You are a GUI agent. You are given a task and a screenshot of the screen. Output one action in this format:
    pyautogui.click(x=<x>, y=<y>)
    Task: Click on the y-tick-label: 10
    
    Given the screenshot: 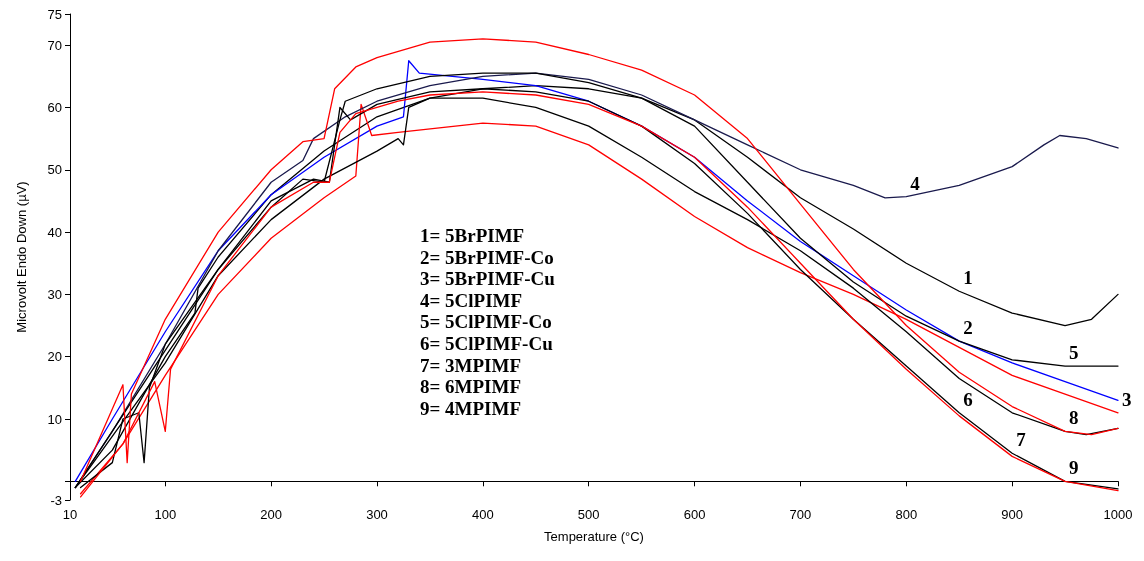 What is the action you would take?
    pyautogui.click(x=54, y=419)
    